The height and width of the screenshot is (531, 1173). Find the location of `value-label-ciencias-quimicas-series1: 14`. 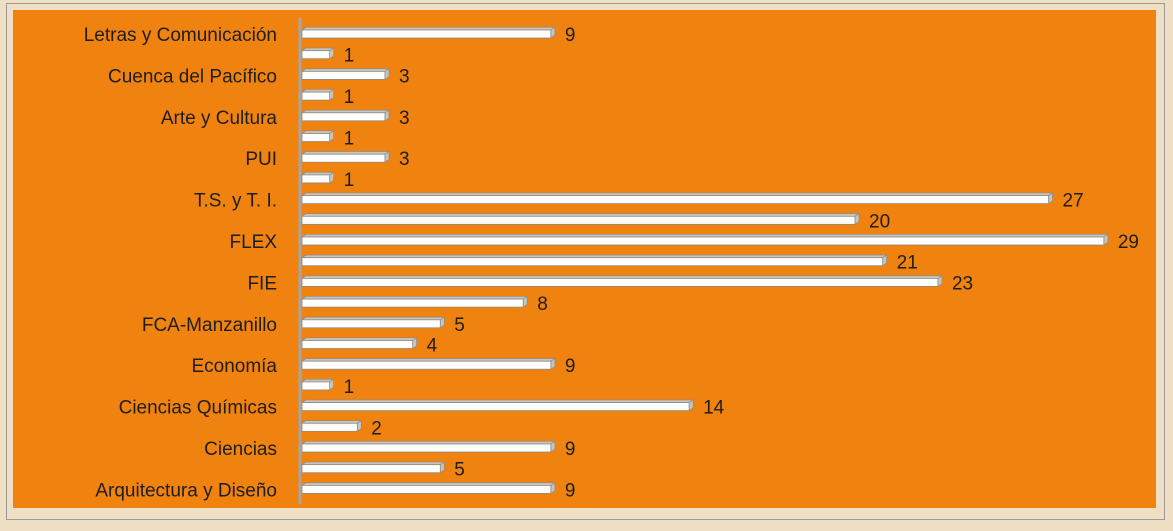

value-label-ciencias-quimicas-series1: 14 is located at coordinates (714, 408).